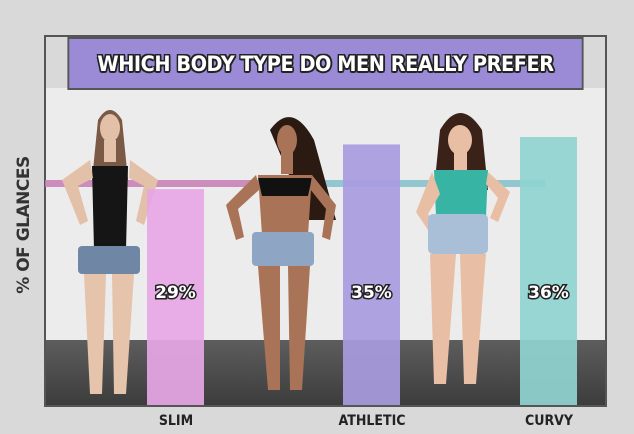 Image resolution: width=634 pixels, height=434 pixels. Describe the element at coordinates (176, 421) in the screenshot. I see `x-tick-label-slim: SLIM` at that location.